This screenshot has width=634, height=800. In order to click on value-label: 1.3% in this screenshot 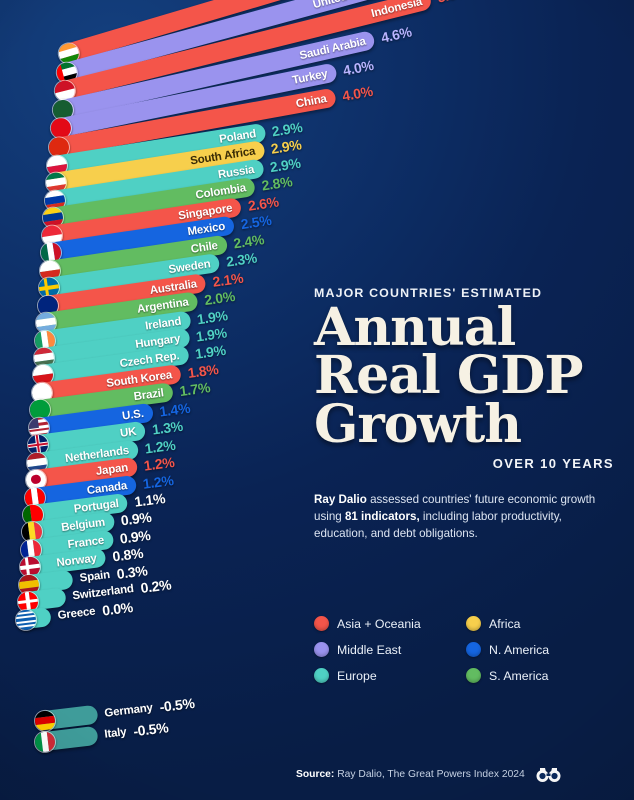, I will do `click(167, 427)`.